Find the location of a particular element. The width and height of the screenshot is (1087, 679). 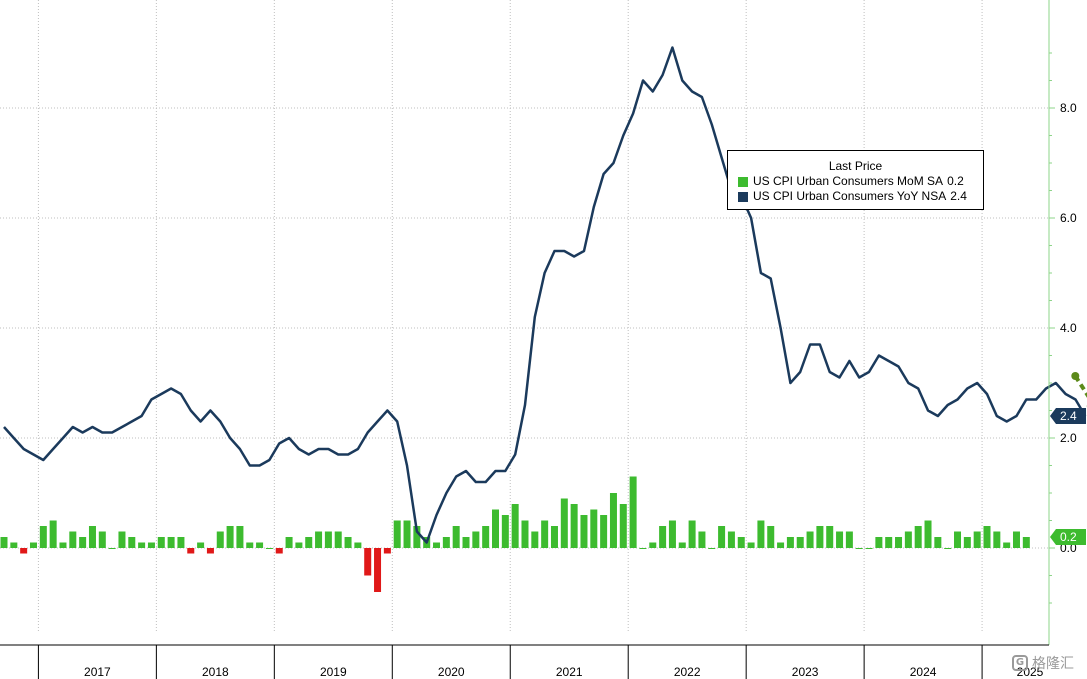

legend-item-yoy: US CPI Urban Consumers YoY NSA 2.4 is located at coordinates (855, 196).